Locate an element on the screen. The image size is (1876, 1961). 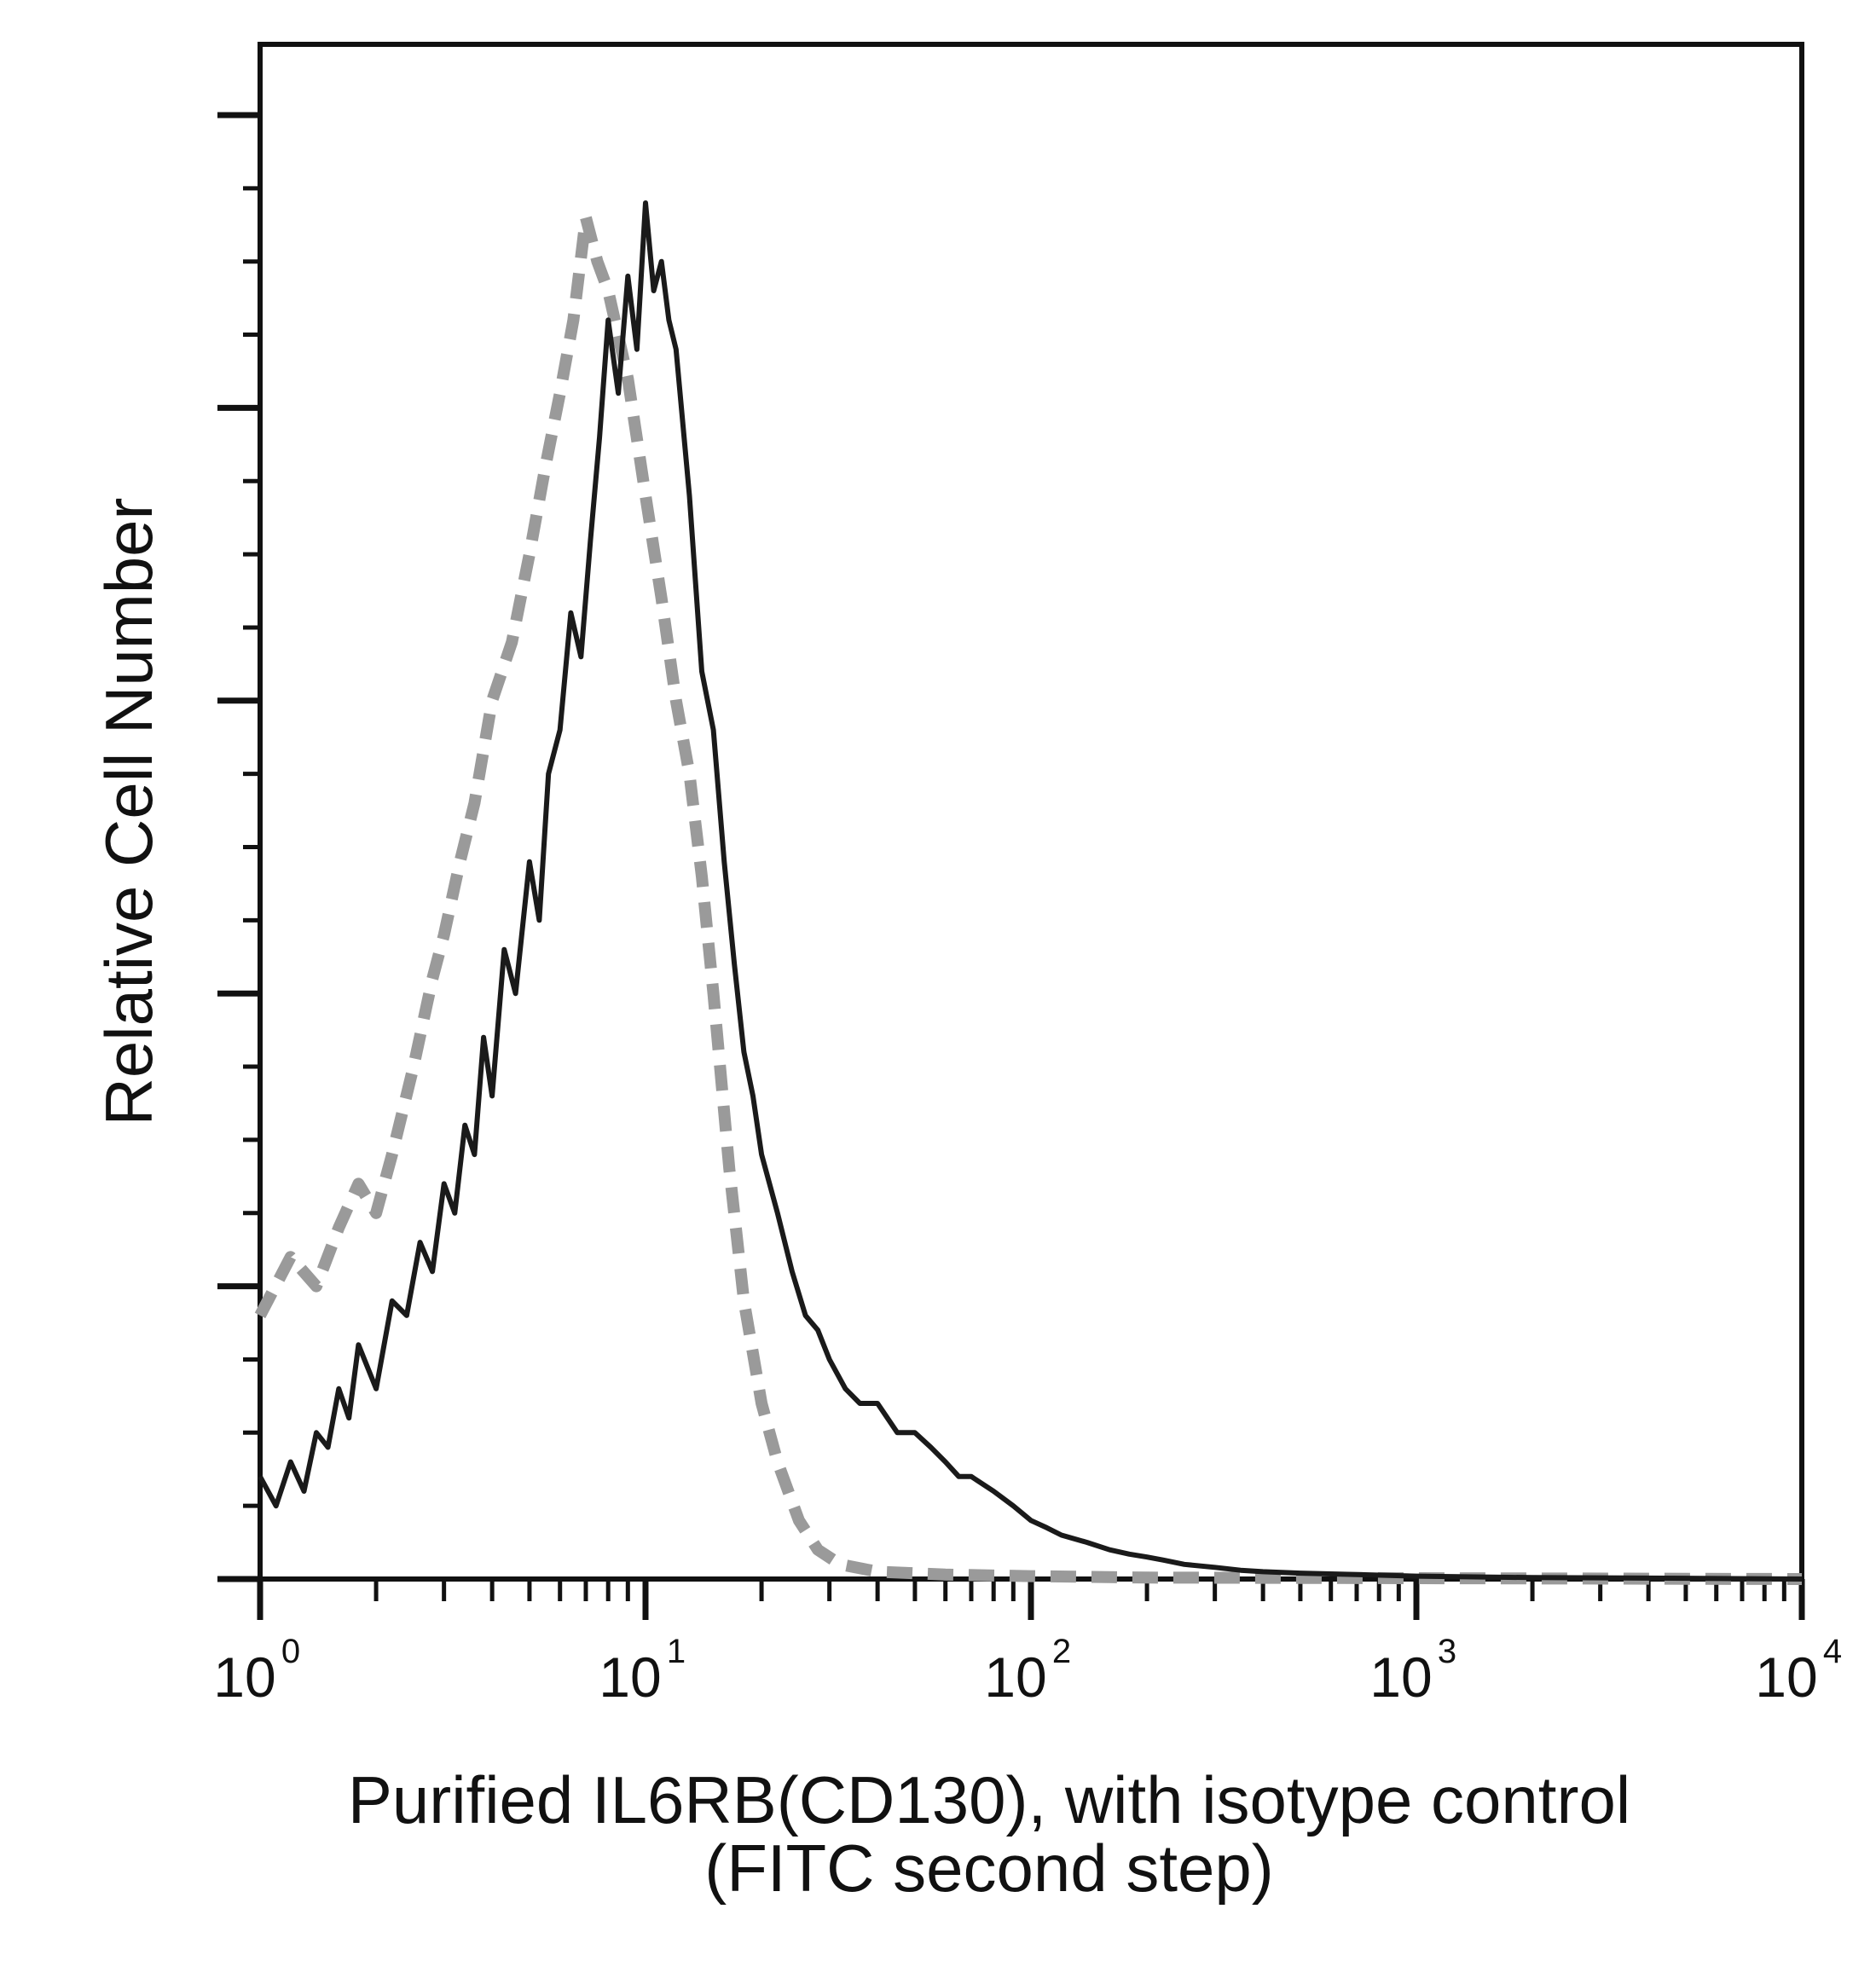
x-tick-exponent: 1 is located at coordinates (677, 1651).